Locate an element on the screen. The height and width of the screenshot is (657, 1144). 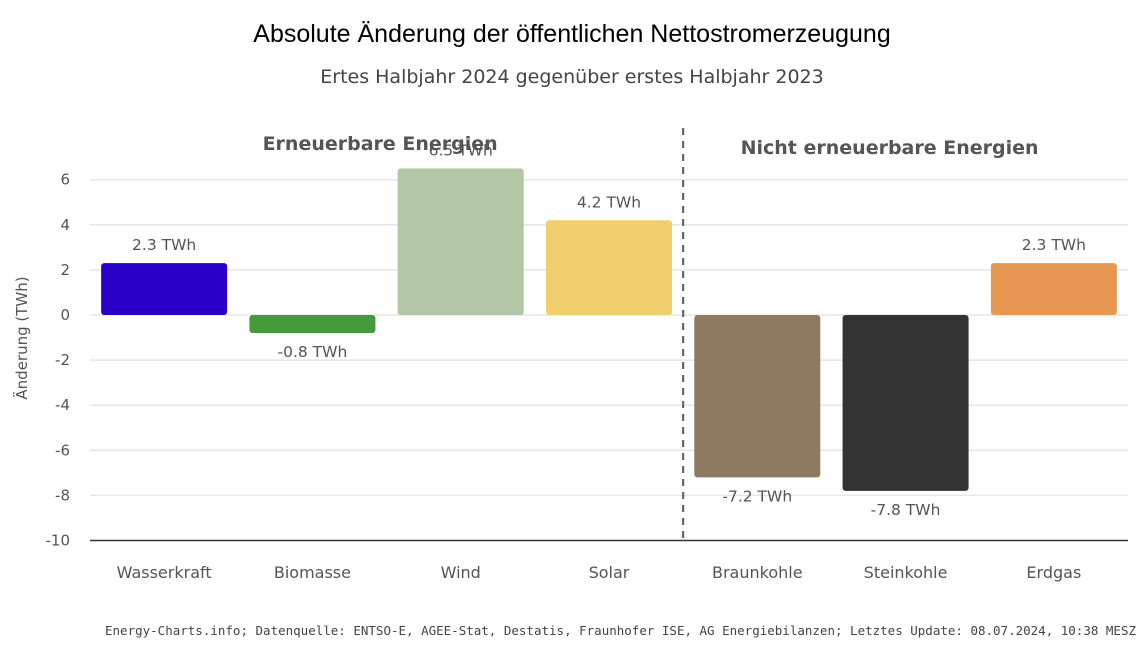
y-tick-label: -2 is located at coordinates (62, 360).